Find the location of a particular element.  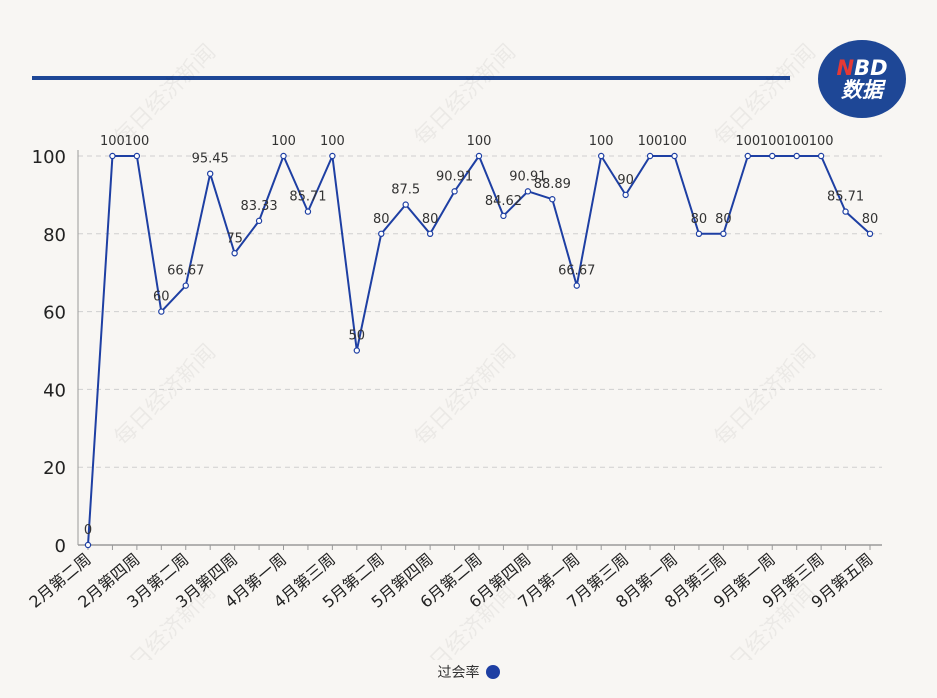

y-axis: 0 20 40 60 80 100 is located at coordinates (55, 352).